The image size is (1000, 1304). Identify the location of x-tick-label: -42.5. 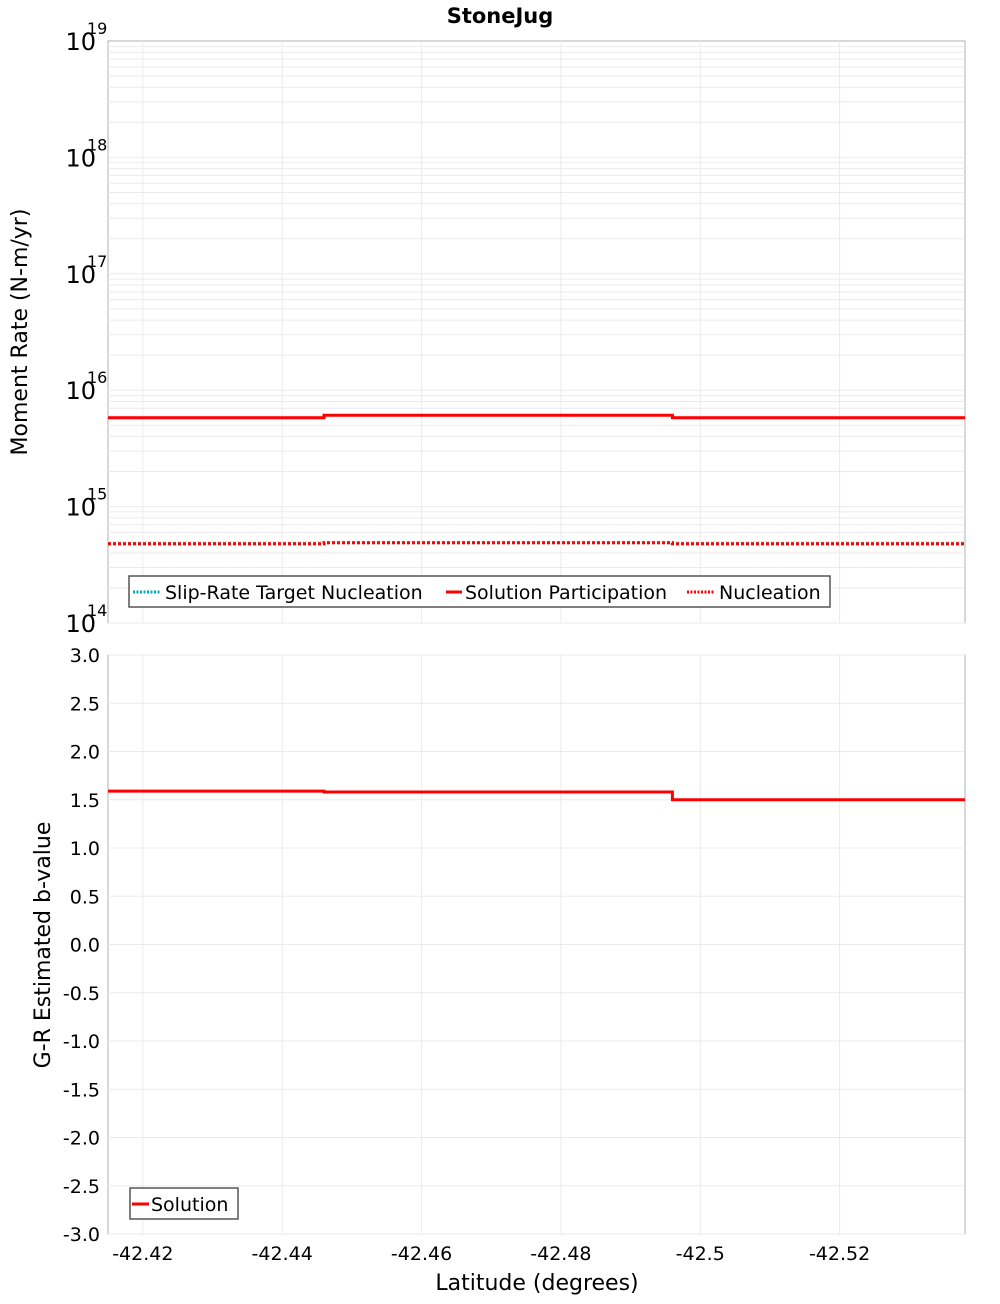
(700, 1254).